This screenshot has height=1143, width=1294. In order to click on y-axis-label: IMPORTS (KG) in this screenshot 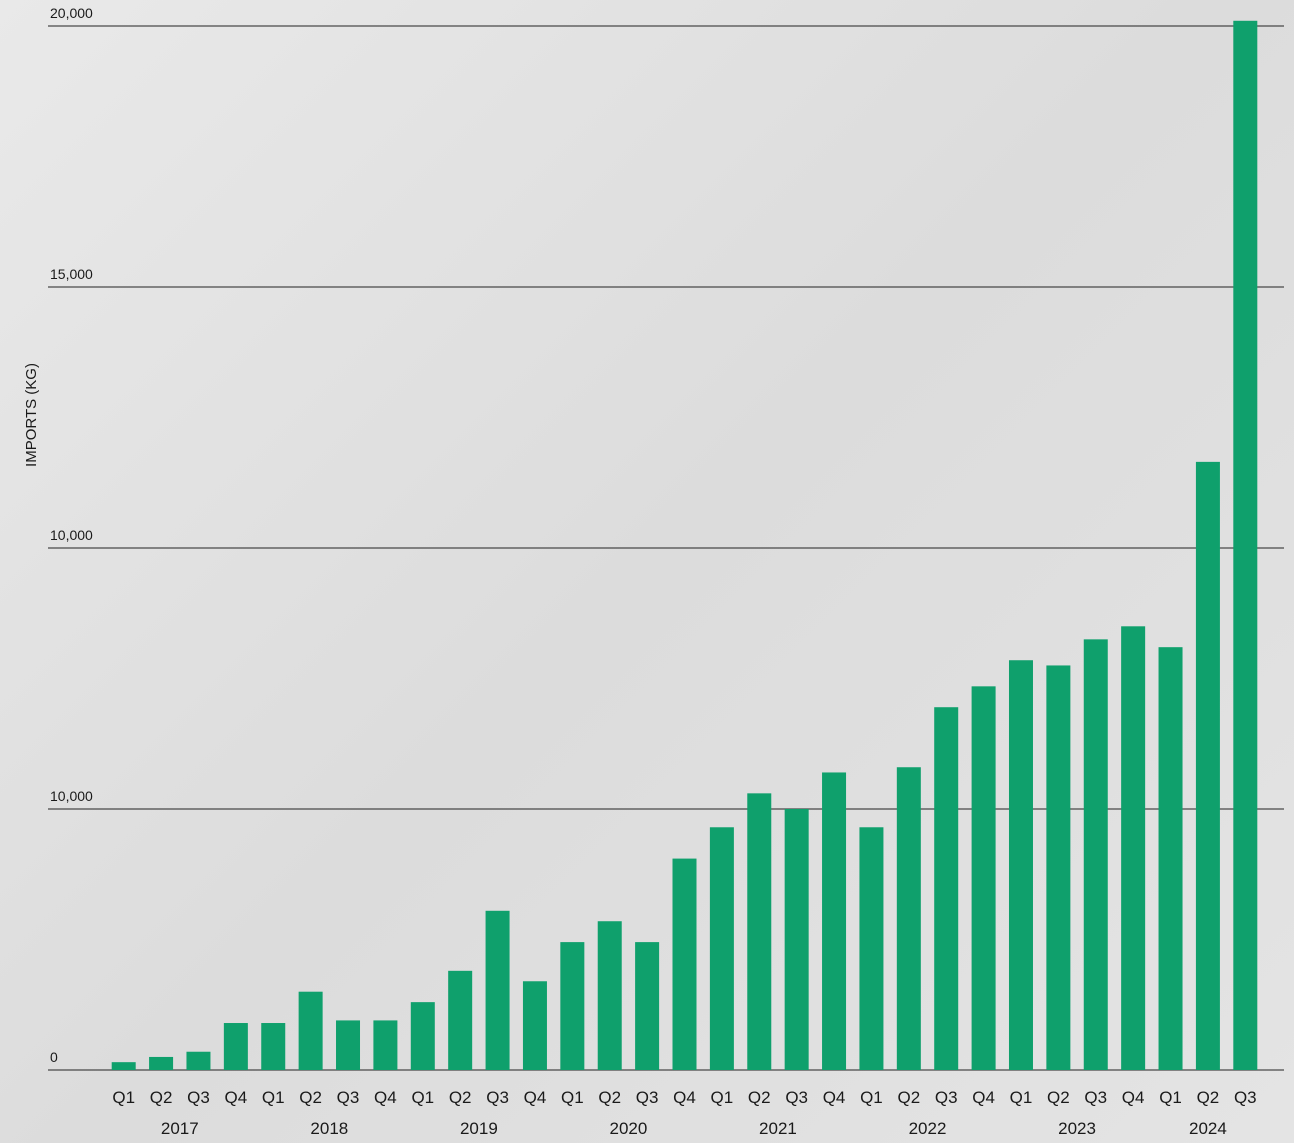, I will do `click(31, 415)`.